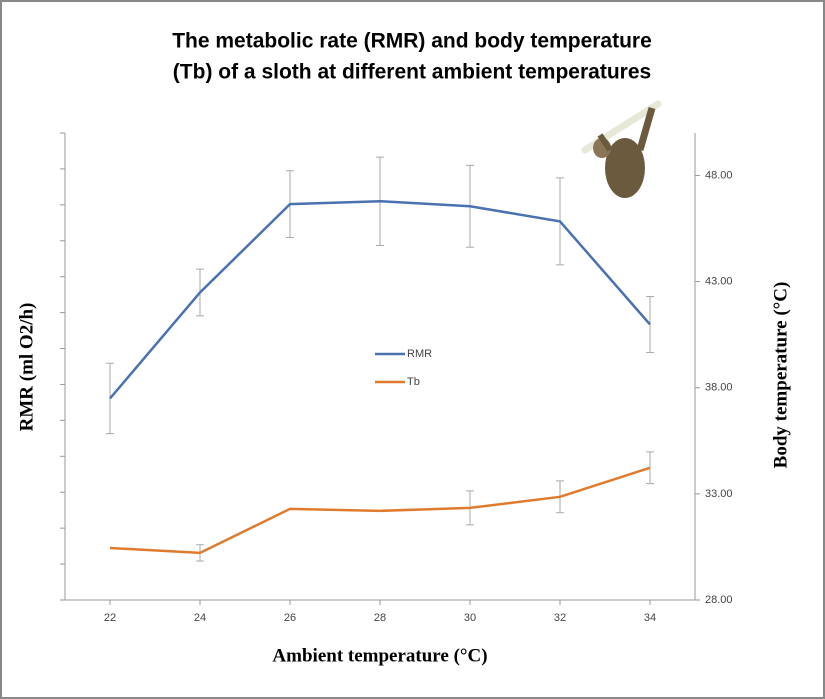 This screenshot has width=825, height=699. What do you see at coordinates (200, 618) in the screenshot?
I see `x-tick-label: 24` at bounding box center [200, 618].